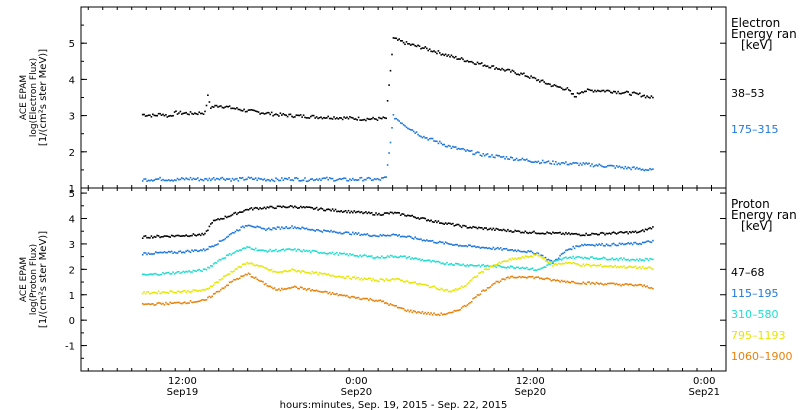 The height and width of the screenshot is (410, 800). I want to click on y-tick-label-proton: 2, so click(72, 270).